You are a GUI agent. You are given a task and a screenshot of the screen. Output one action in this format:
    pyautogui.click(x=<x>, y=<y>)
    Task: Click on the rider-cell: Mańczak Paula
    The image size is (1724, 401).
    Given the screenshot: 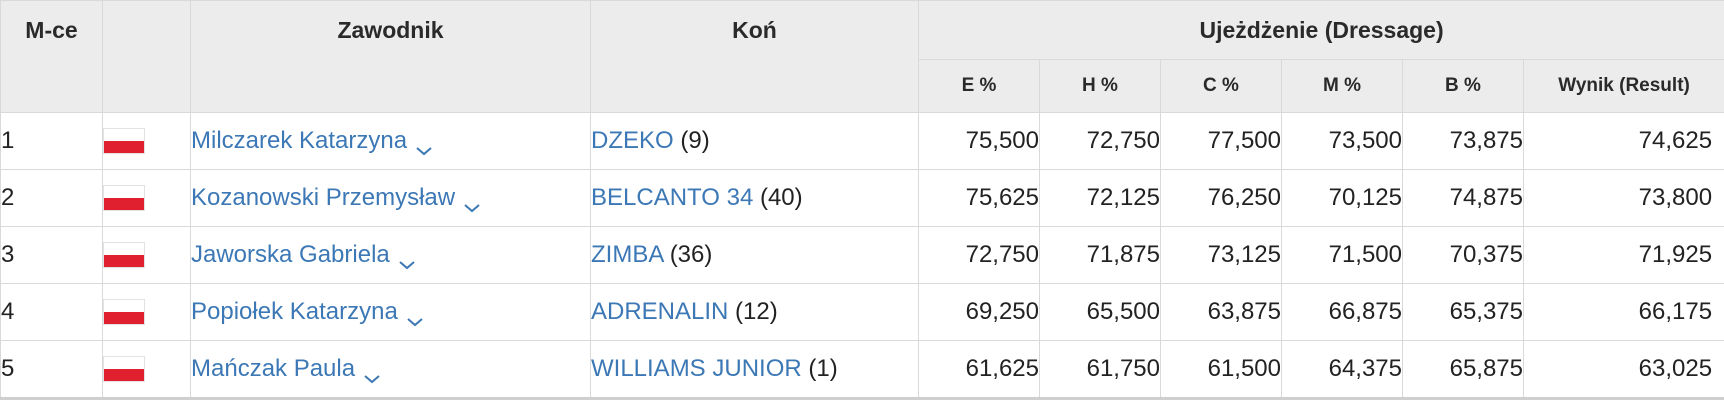 What is the action you would take?
    pyautogui.click(x=390, y=370)
    